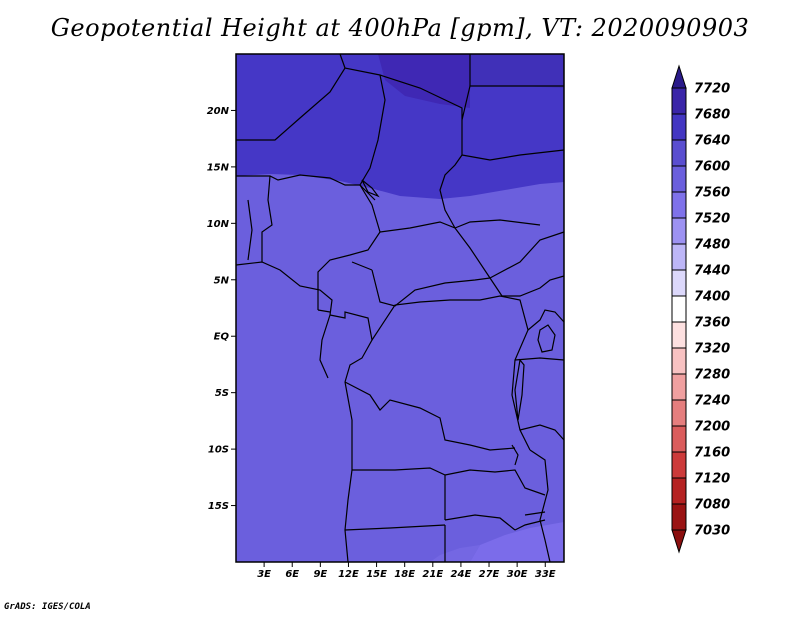 The image size is (800, 618). What do you see at coordinates (292, 574) in the screenshot?
I see `lon-tick-label: 6E` at bounding box center [292, 574].